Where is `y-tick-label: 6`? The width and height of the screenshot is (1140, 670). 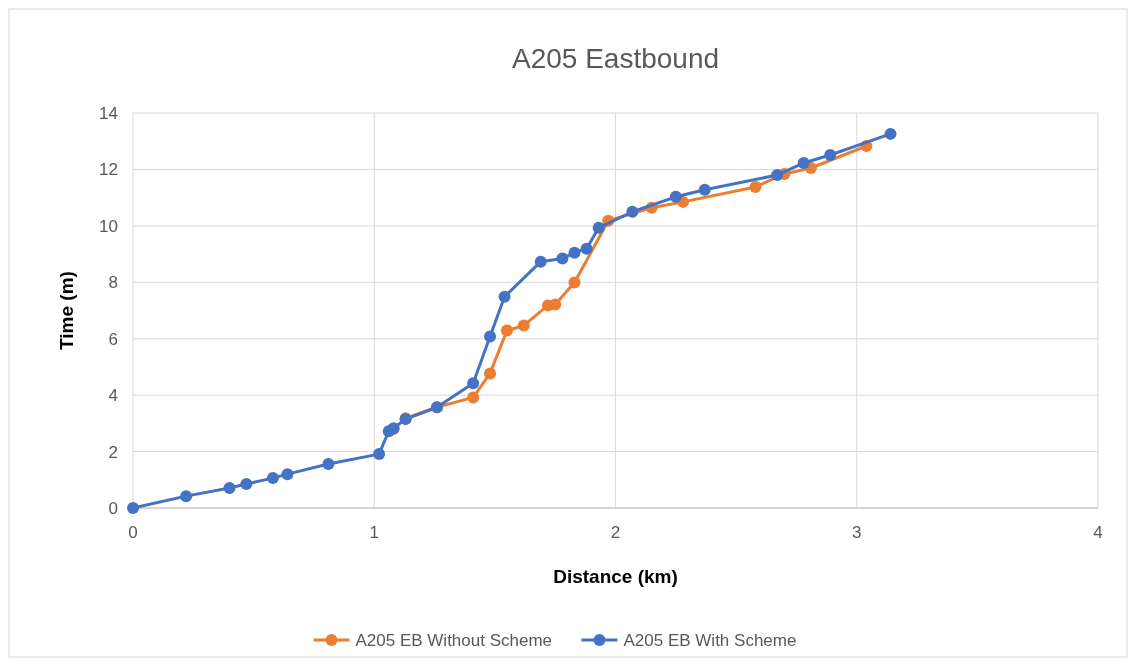 y-tick-label: 6 is located at coordinates (113, 339).